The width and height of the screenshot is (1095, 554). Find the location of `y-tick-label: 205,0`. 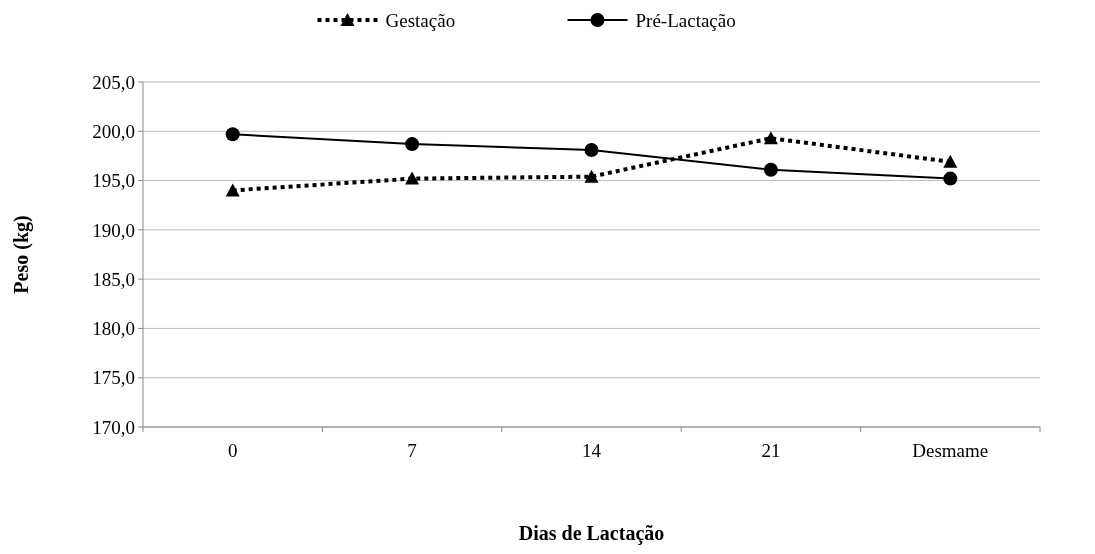

y-tick-label: 205,0 is located at coordinates (113, 82).